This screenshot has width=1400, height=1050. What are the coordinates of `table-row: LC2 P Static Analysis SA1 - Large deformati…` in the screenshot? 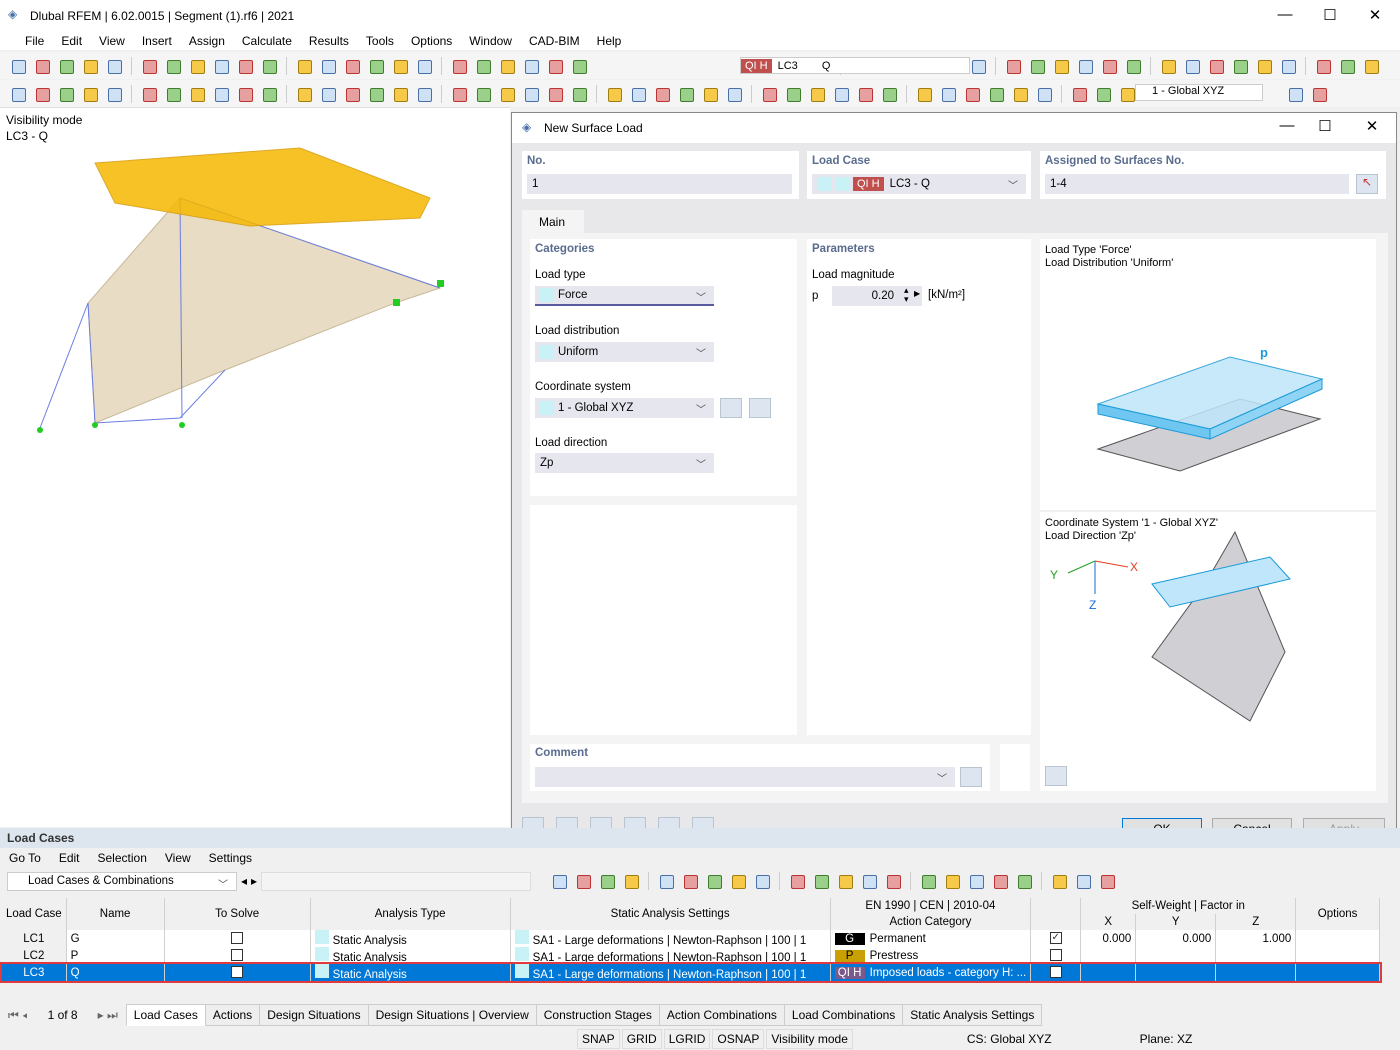 It's located at (691, 955).